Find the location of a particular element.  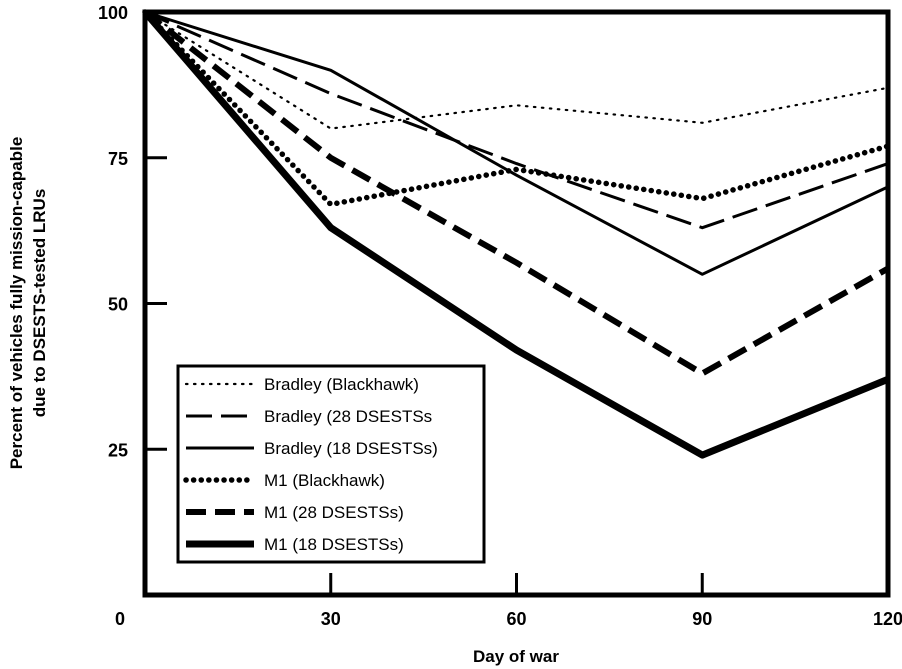

y-axis-title-line-2: due to DSESTS-tested LRUs is located at coordinates (39, 303).